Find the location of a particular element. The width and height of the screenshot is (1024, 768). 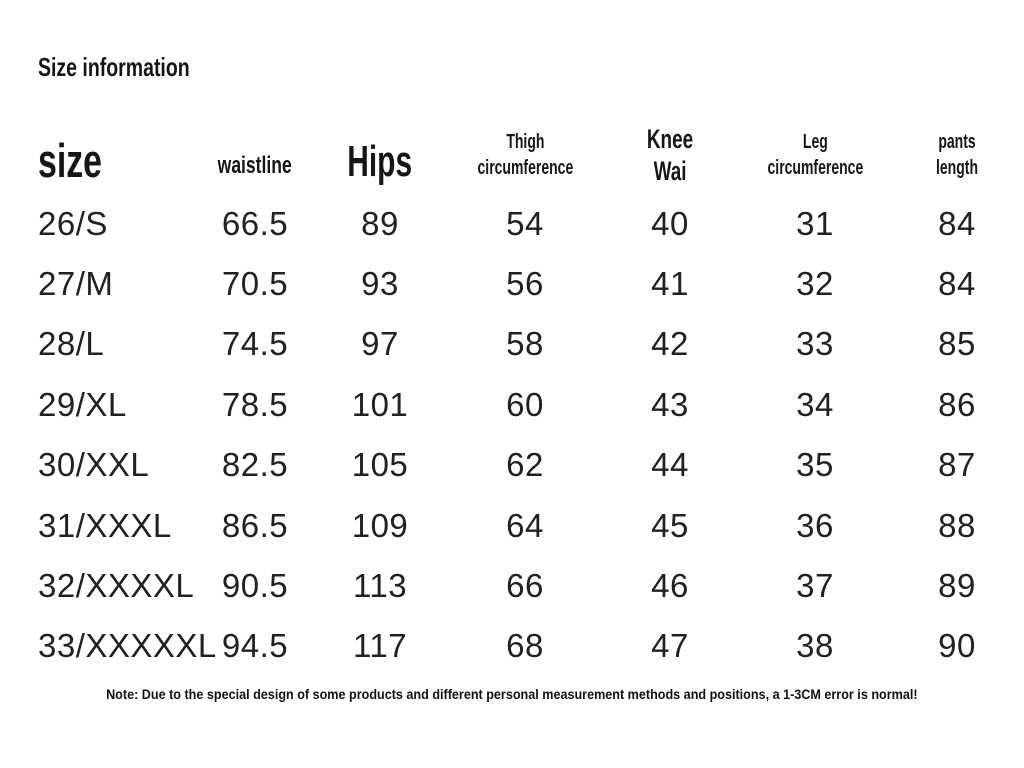

table-row-30xxl: 30/XXL 82.5 105 62 44 35 87 is located at coordinates (527, 465).